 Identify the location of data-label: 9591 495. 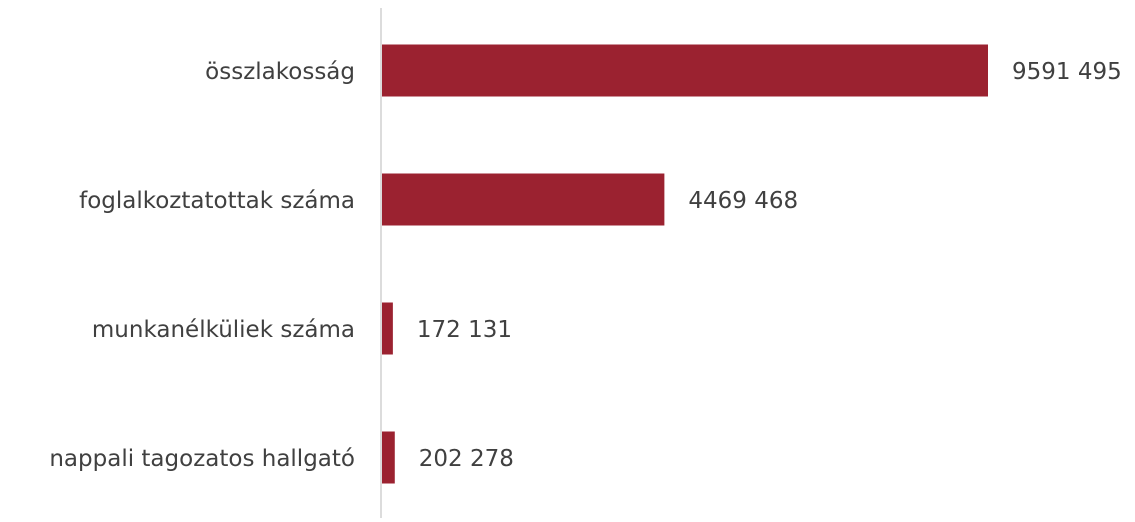
(1067, 72).